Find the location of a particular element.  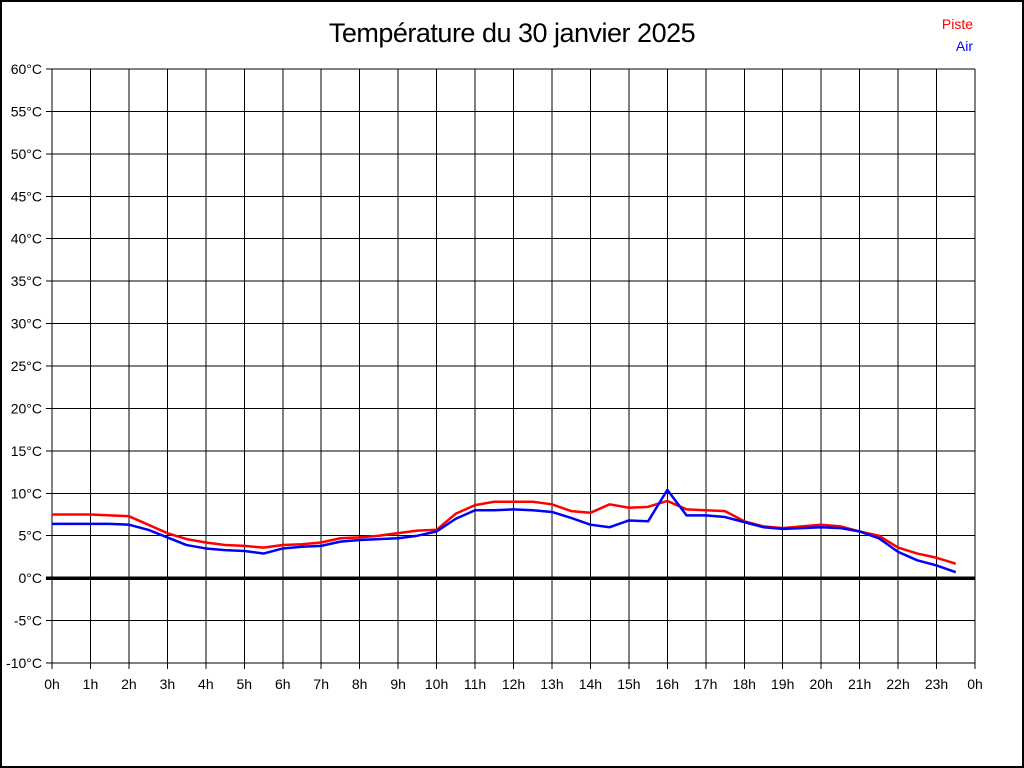

x-tick-label: 10h is located at coordinates (436, 684).